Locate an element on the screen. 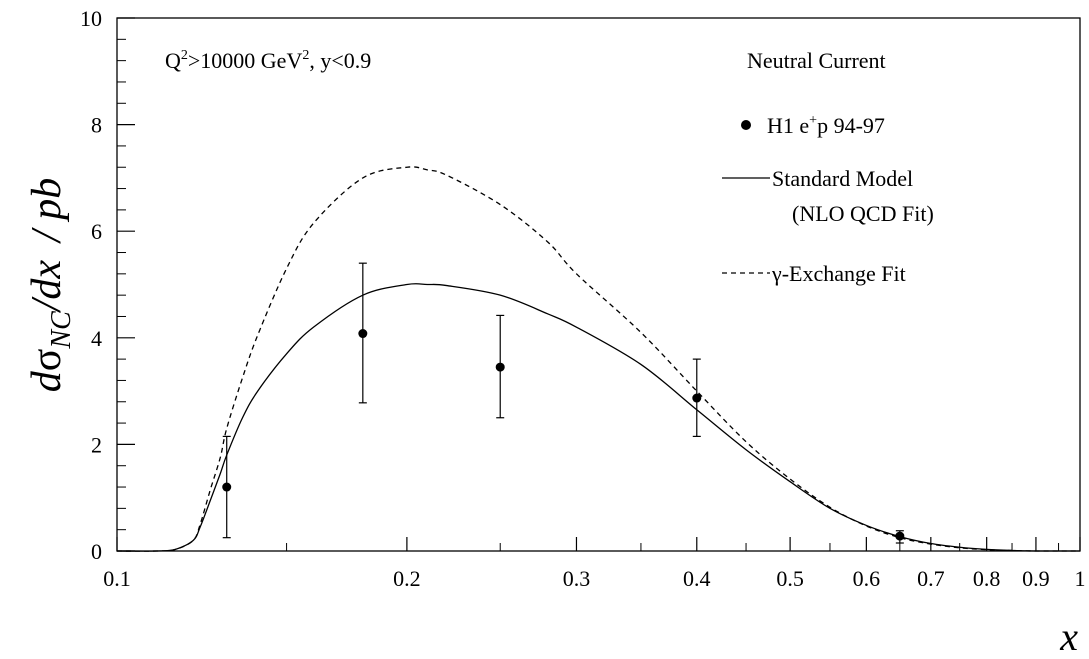 This screenshot has height=659, width=1089. legend-label-h1: H1 e+p 94-97 is located at coordinates (826, 125).